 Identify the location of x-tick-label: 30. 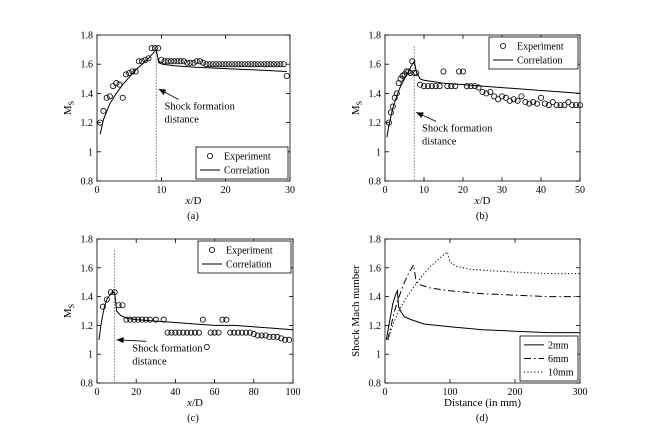
(502, 190).